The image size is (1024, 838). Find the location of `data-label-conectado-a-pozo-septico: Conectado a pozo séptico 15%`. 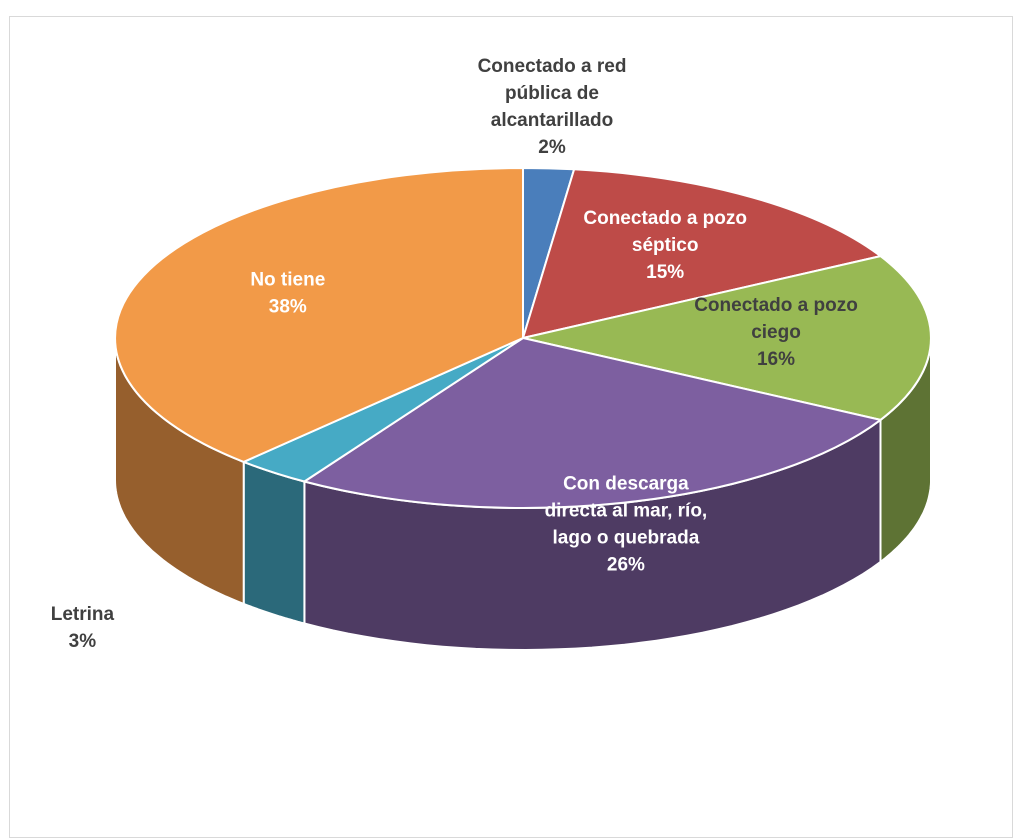

data-label-conectado-a-pozo-septico: Conectado a pozo séptico 15% is located at coordinates (665, 245).